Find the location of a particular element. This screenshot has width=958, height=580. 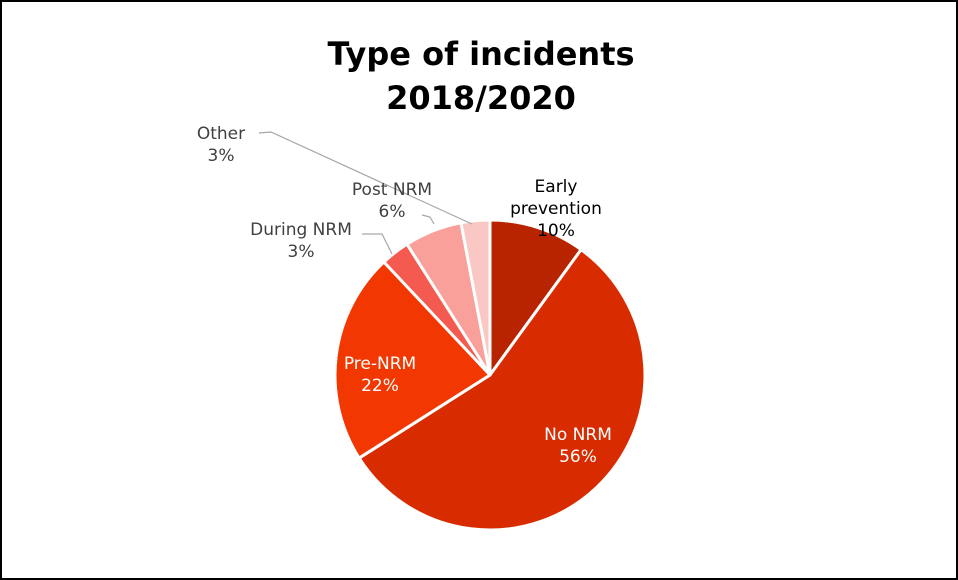

pie-slice-no-nrm is located at coordinates (502, 390).